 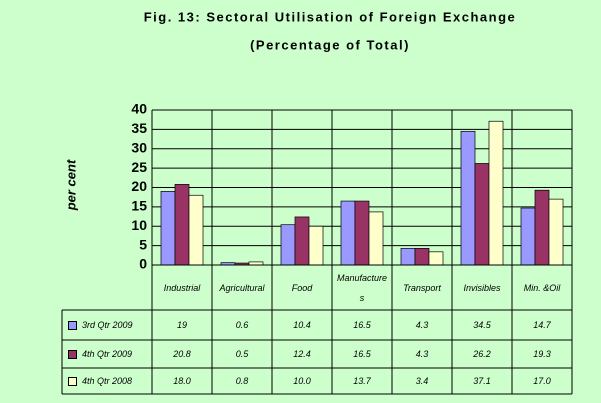 I want to click on category-label: Manufactures, so click(x=362, y=287).